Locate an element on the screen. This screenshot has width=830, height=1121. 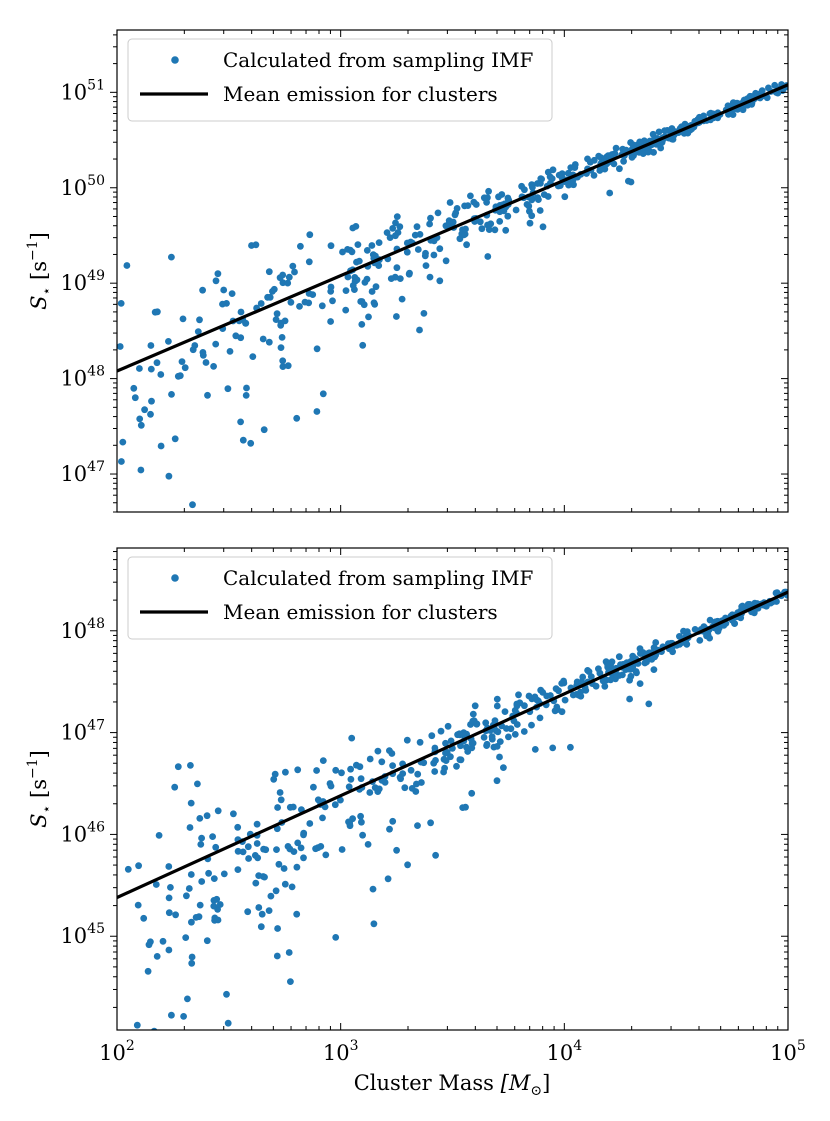
legend-label: Mean emission for clusters is located at coordinates (360, 94).